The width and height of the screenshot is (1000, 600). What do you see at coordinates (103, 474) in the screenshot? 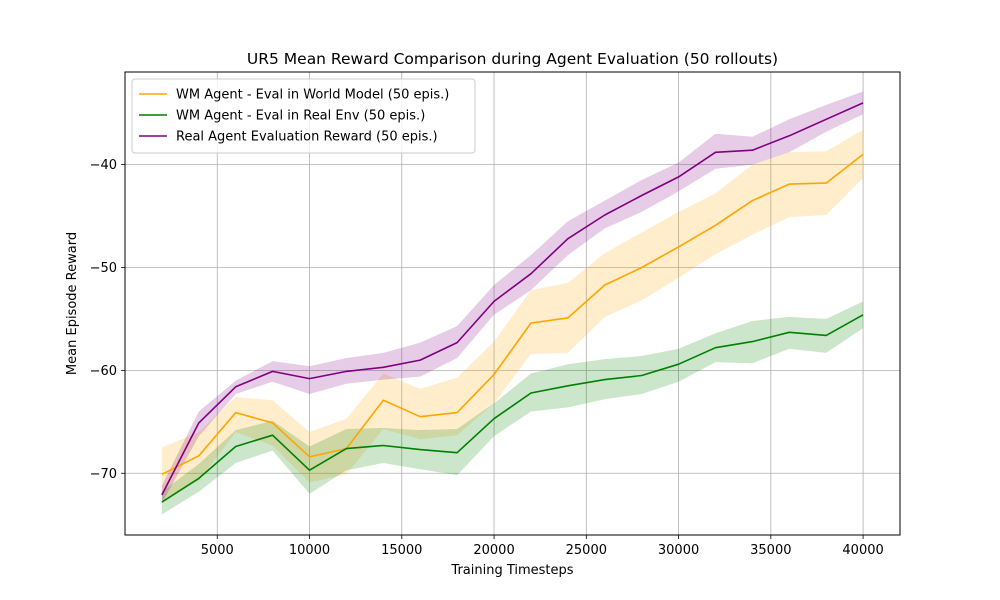
I see `y-tick-label: −70` at bounding box center [103, 474].